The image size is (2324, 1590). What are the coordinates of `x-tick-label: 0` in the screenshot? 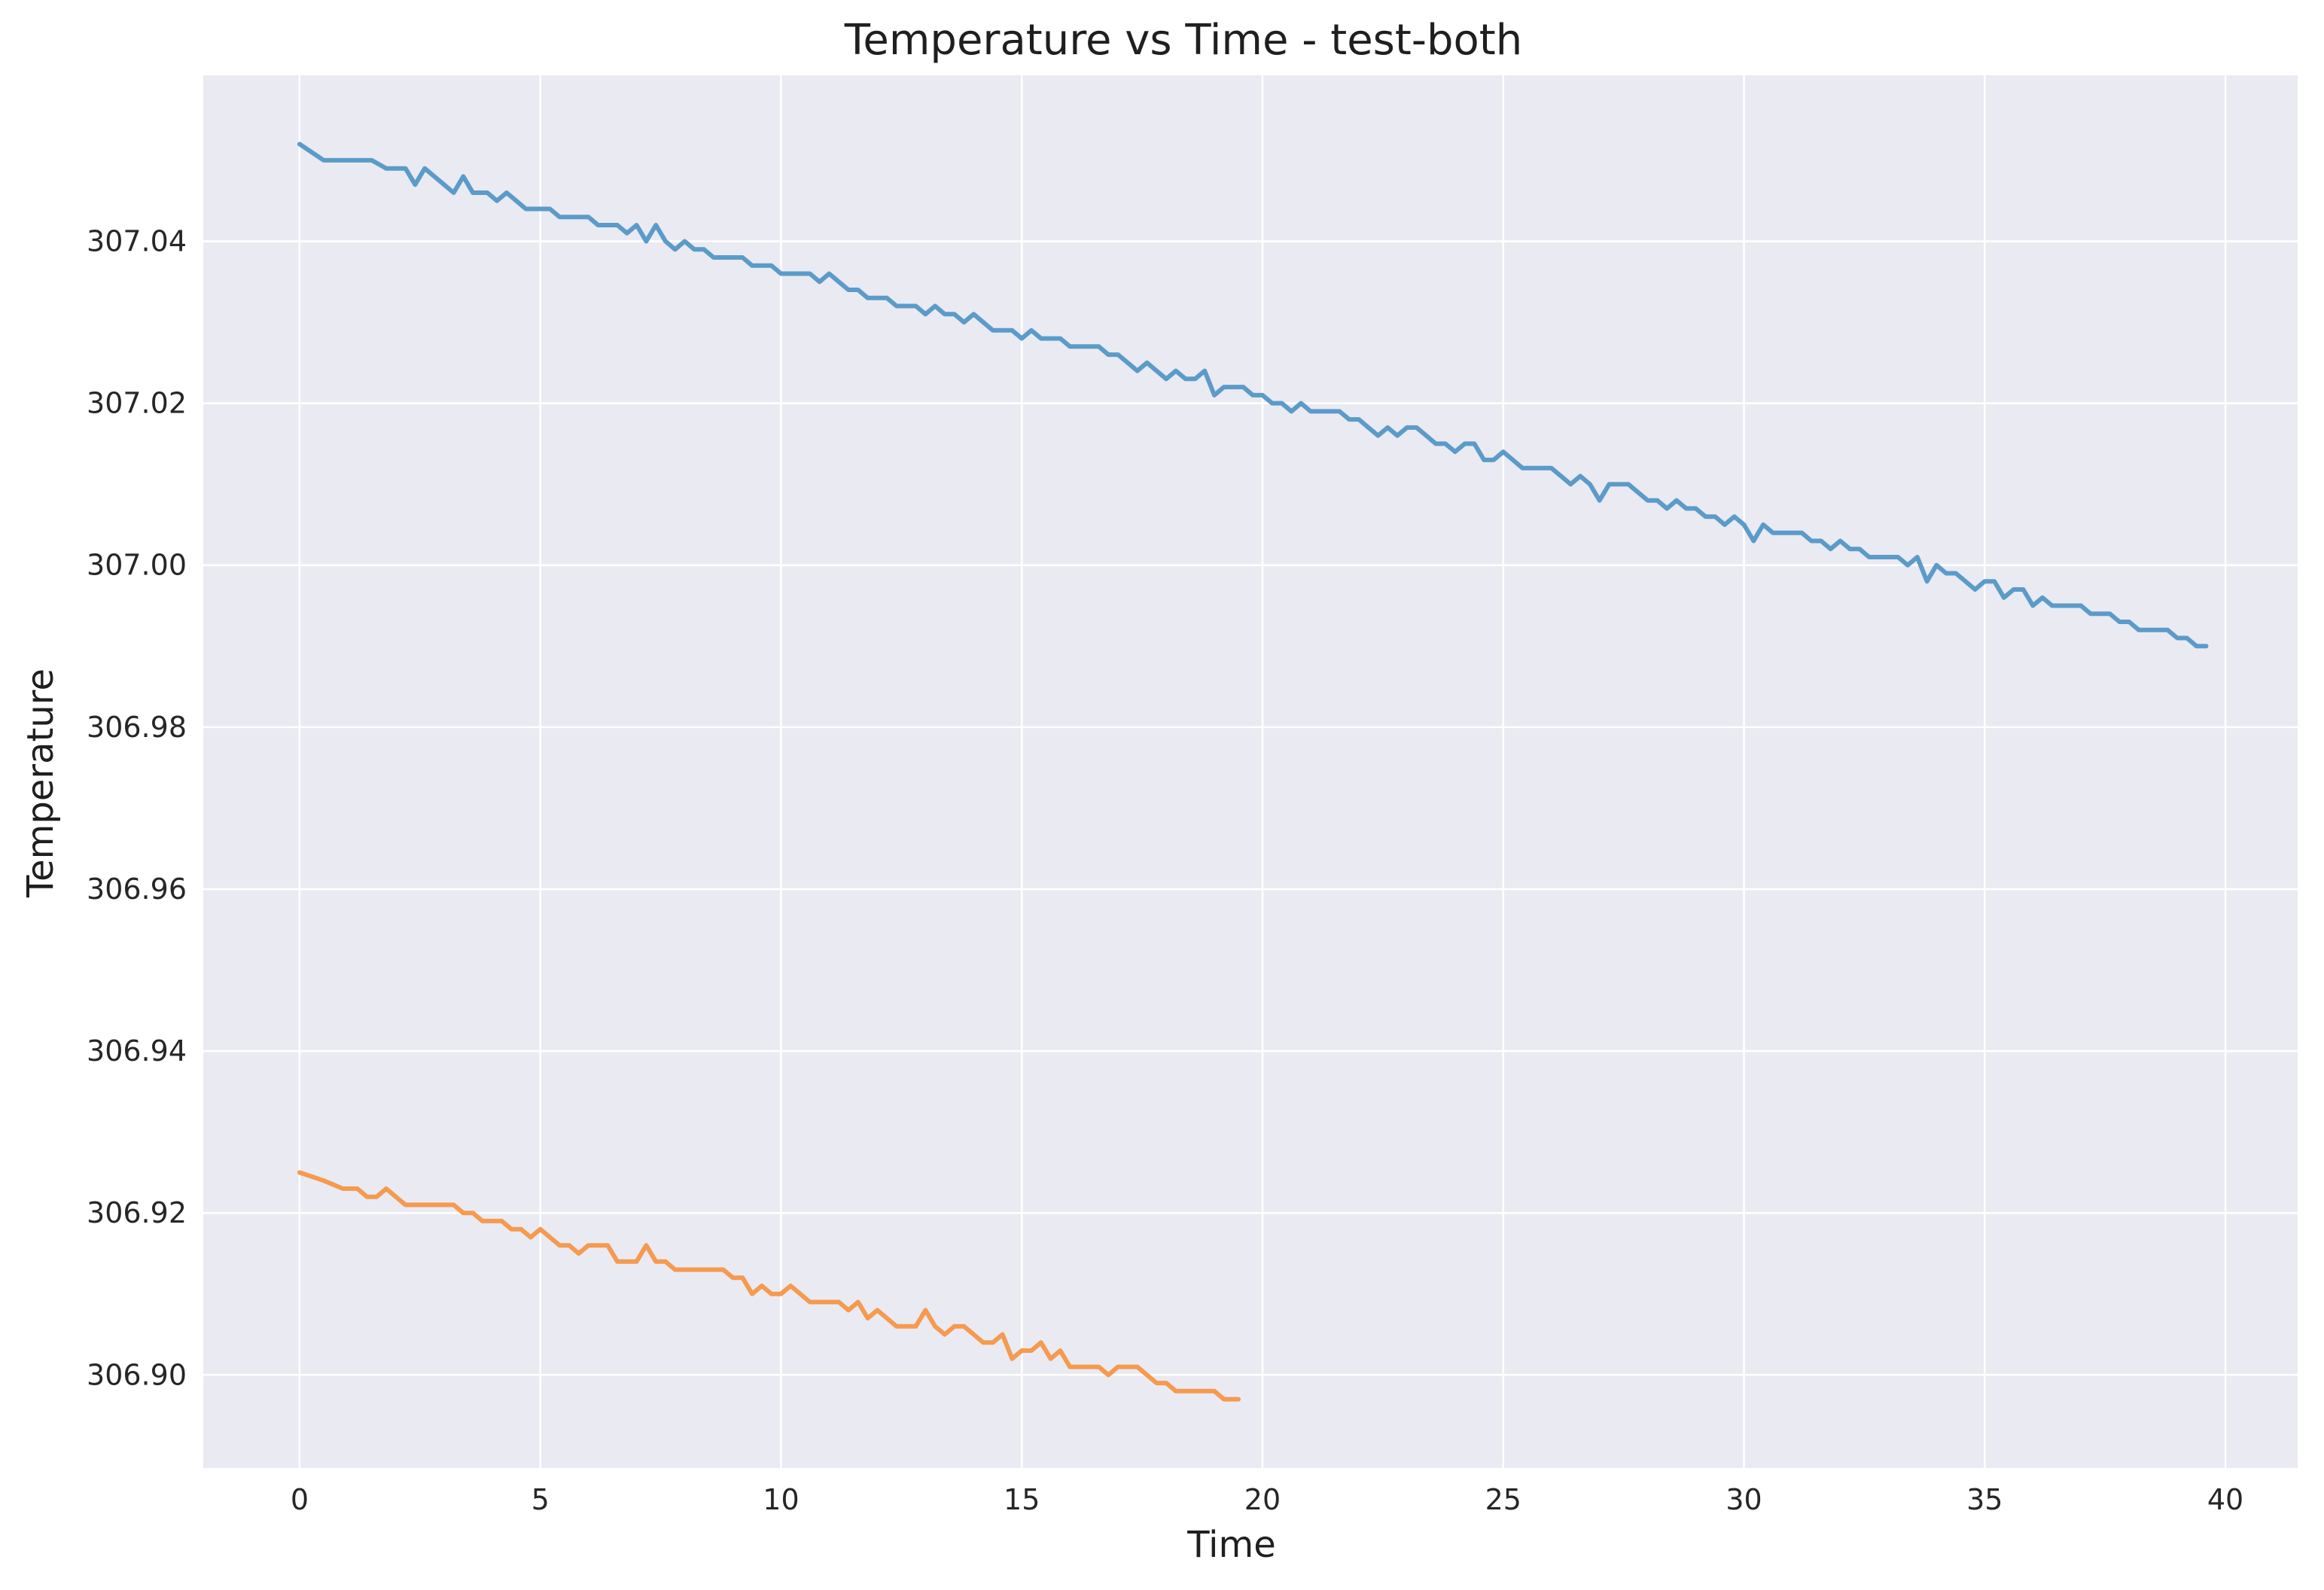 It's located at (300, 1499).